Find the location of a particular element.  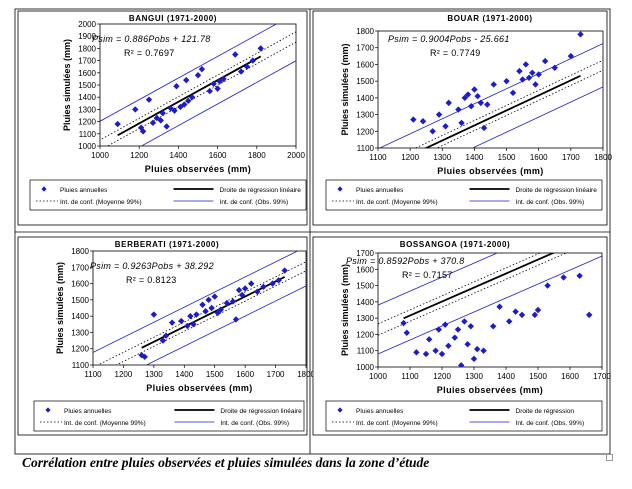

legend-label-regression: Droite de régression linéaire is located at coordinates (261, 411).